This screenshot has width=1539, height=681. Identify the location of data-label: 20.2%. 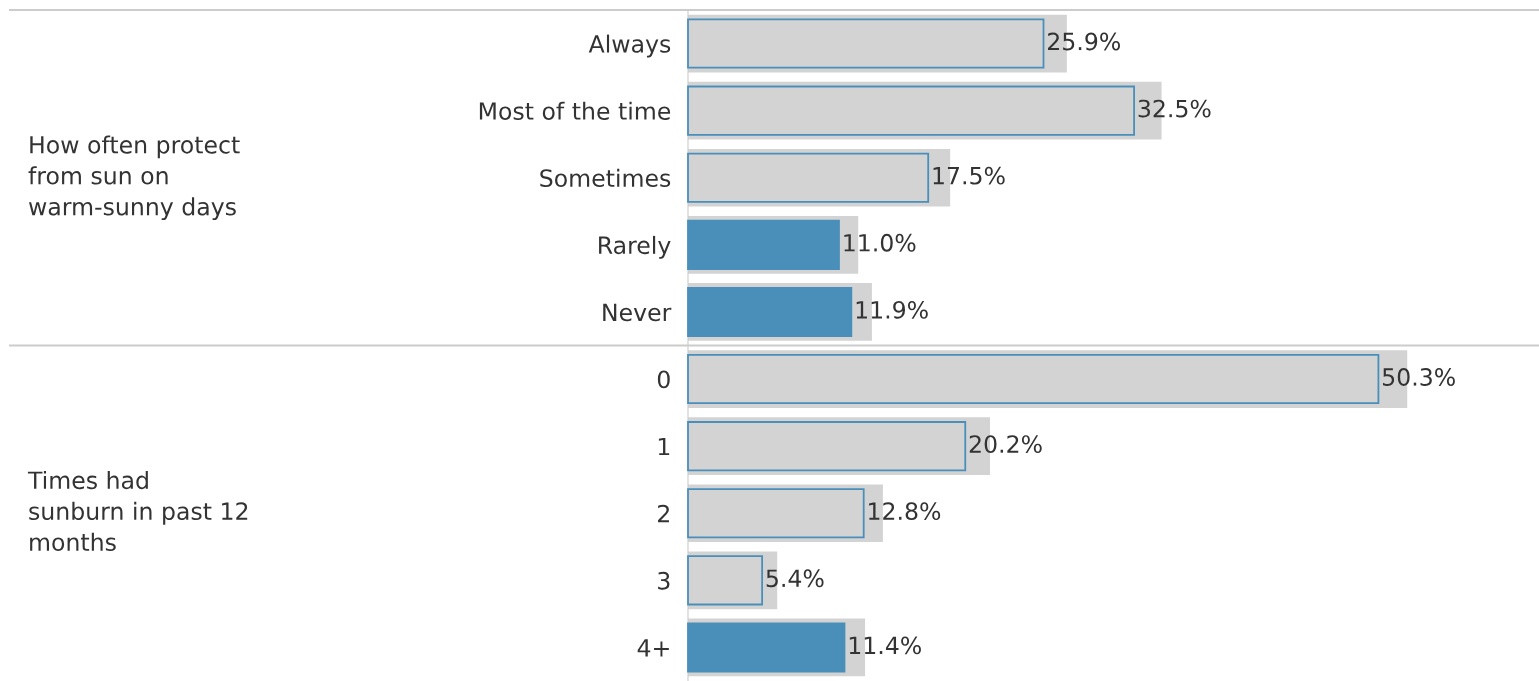
(1005, 444).